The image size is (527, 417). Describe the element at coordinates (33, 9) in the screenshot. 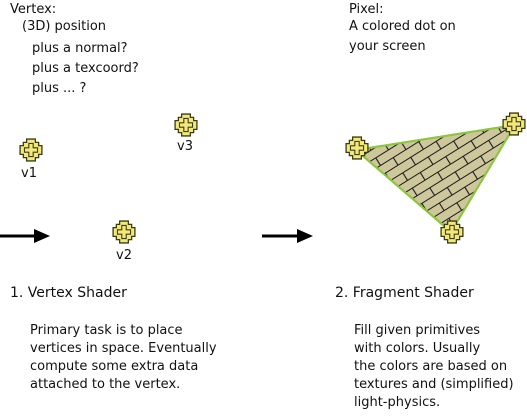

I see `vertex-title: Vertex:` at that location.